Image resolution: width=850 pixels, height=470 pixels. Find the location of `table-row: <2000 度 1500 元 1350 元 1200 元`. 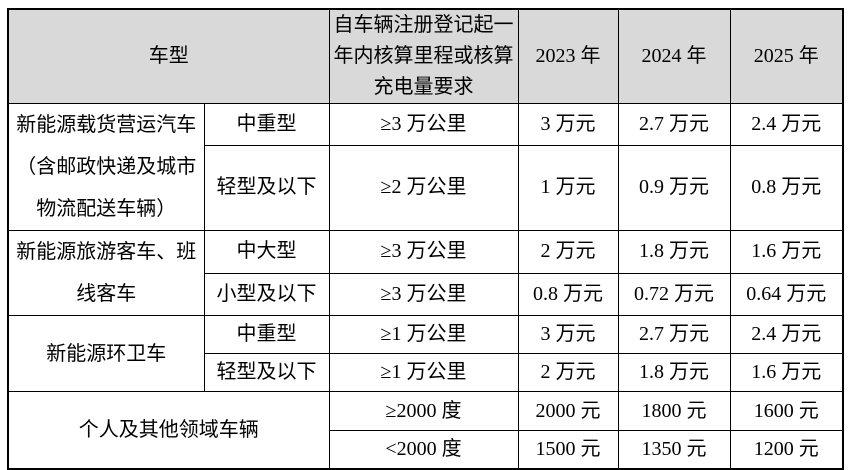

table-row: <2000 度 1500 元 1350 元 1200 元 is located at coordinates (426, 449).